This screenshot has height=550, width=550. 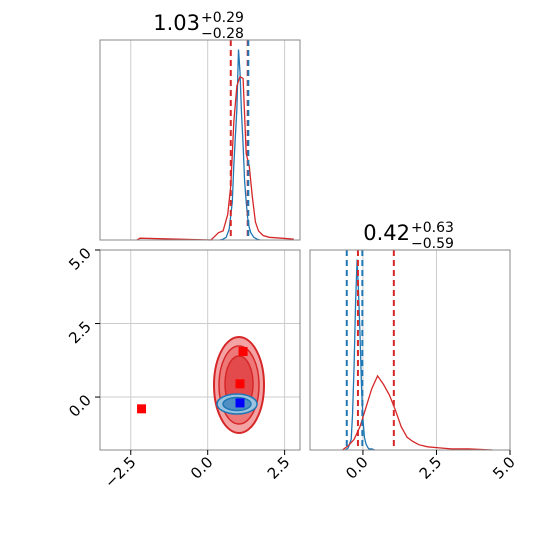 What do you see at coordinates (80, 259) in the screenshot?
I see `y-tick-label: 5.0` at bounding box center [80, 259].